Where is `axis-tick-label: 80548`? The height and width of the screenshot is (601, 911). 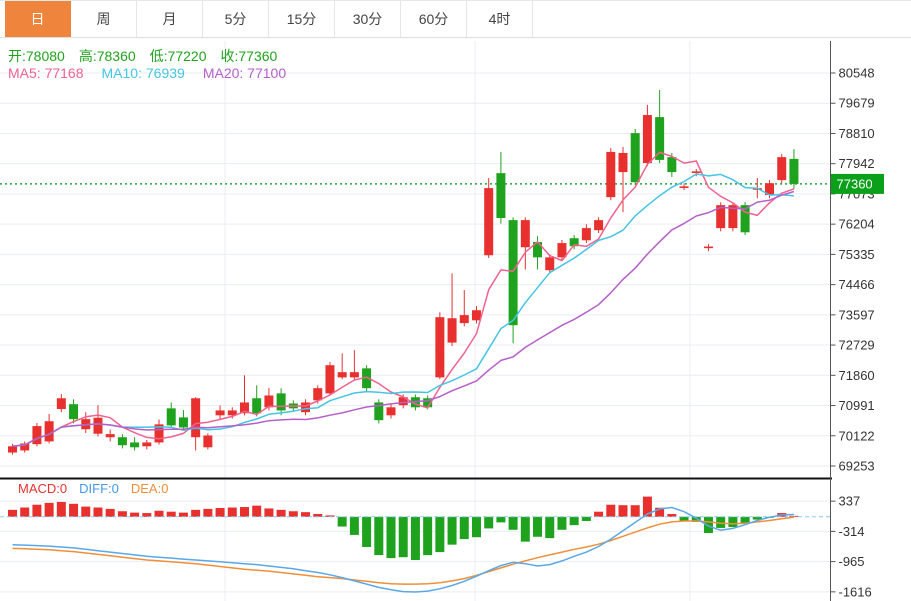 axis-tick-label: 80548 is located at coordinates (857, 73).